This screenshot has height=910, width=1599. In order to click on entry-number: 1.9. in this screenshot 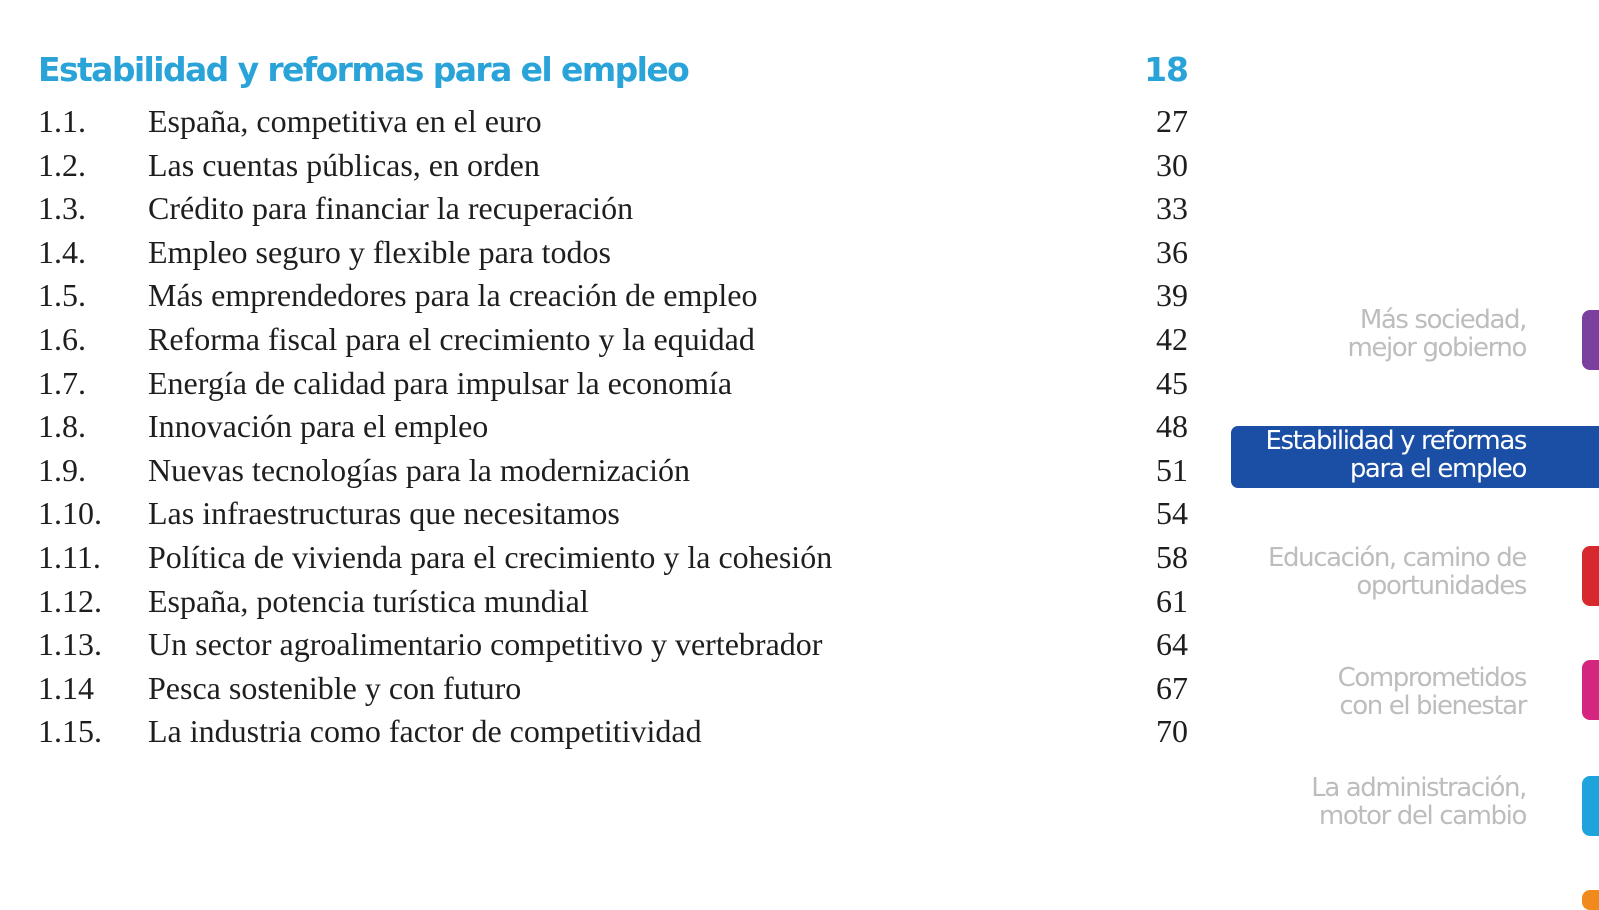, I will do `click(62, 469)`.